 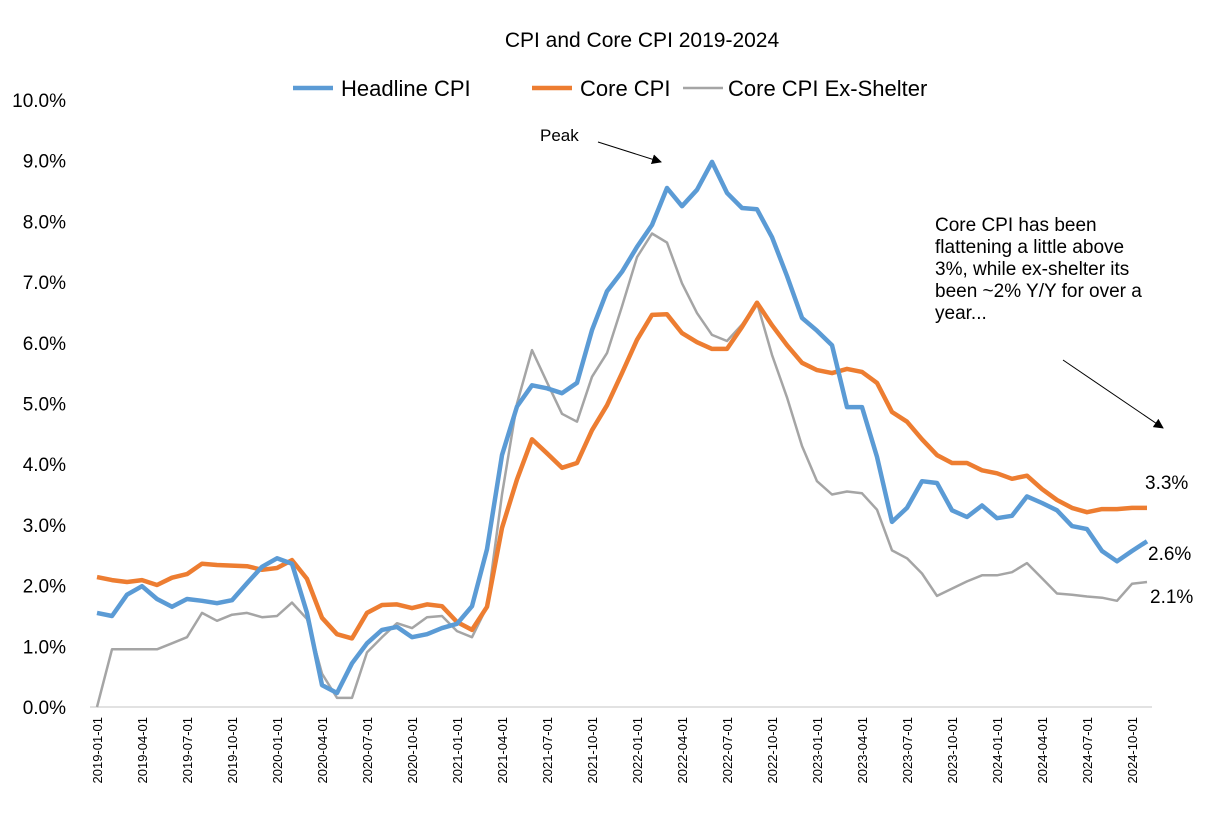 I want to click on x-tick-label: 2023-10-01, so click(x=952, y=750).